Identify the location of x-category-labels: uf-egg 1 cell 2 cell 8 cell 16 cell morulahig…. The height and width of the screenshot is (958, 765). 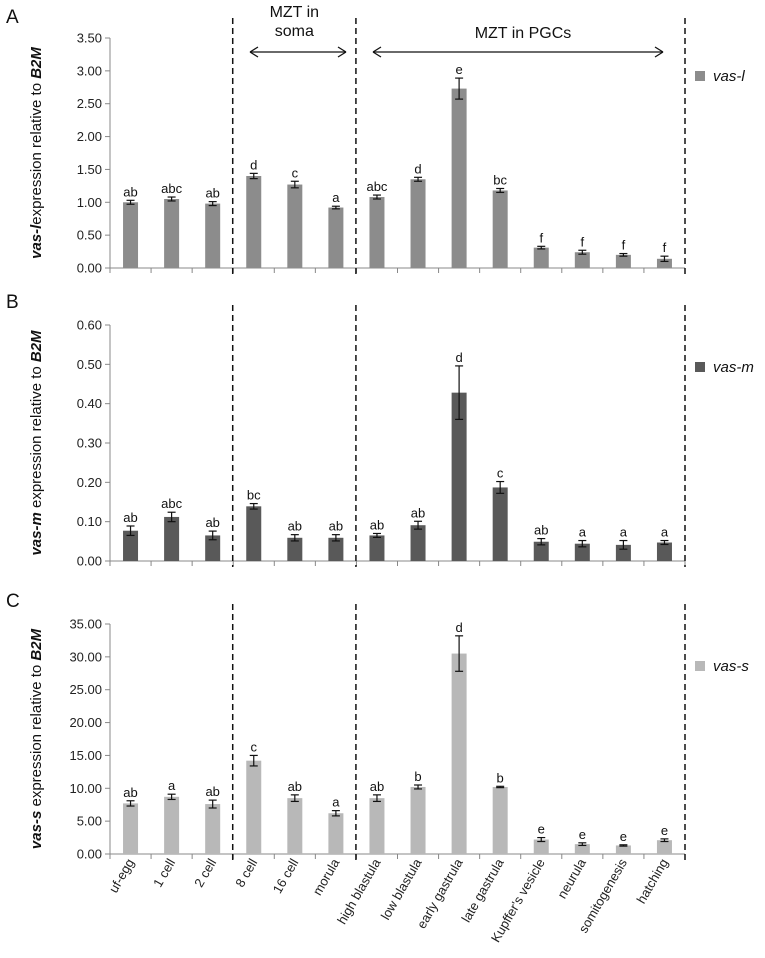
(388, 900).